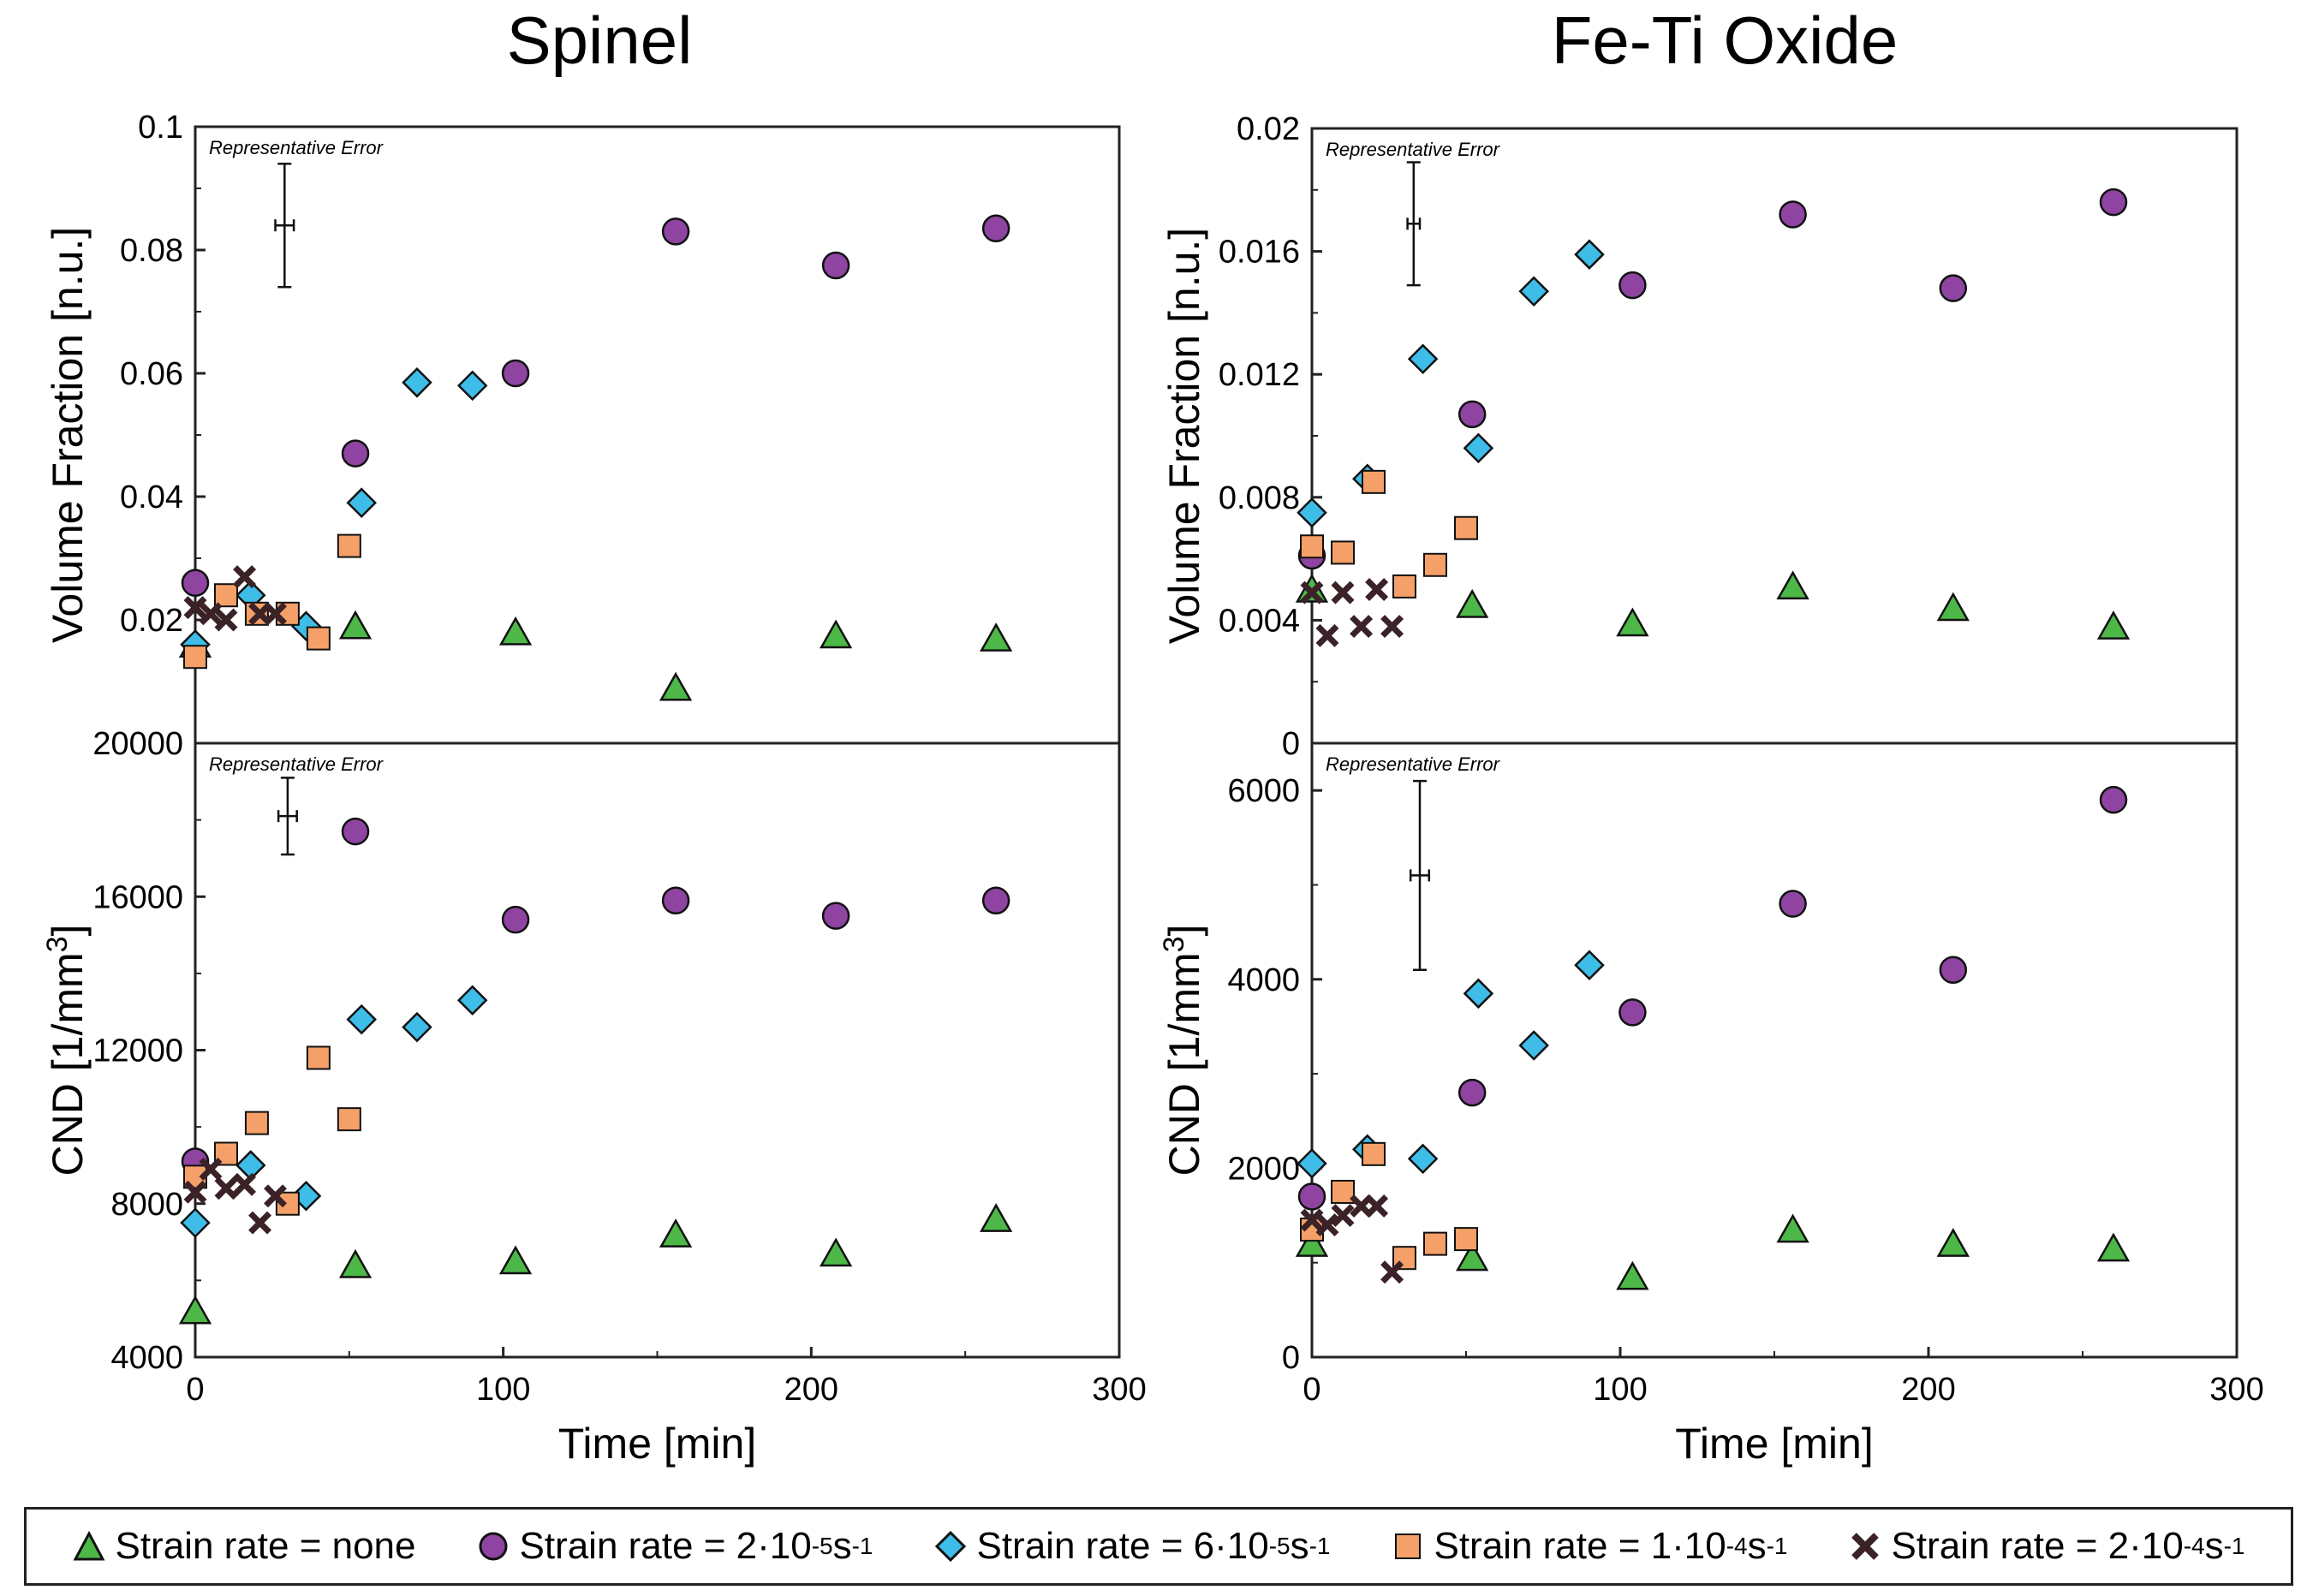 The height and width of the screenshot is (1596, 2301). Describe the element at coordinates (1259, 253) in the screenshot. I see `y-tick-label: 0.016` at that location.